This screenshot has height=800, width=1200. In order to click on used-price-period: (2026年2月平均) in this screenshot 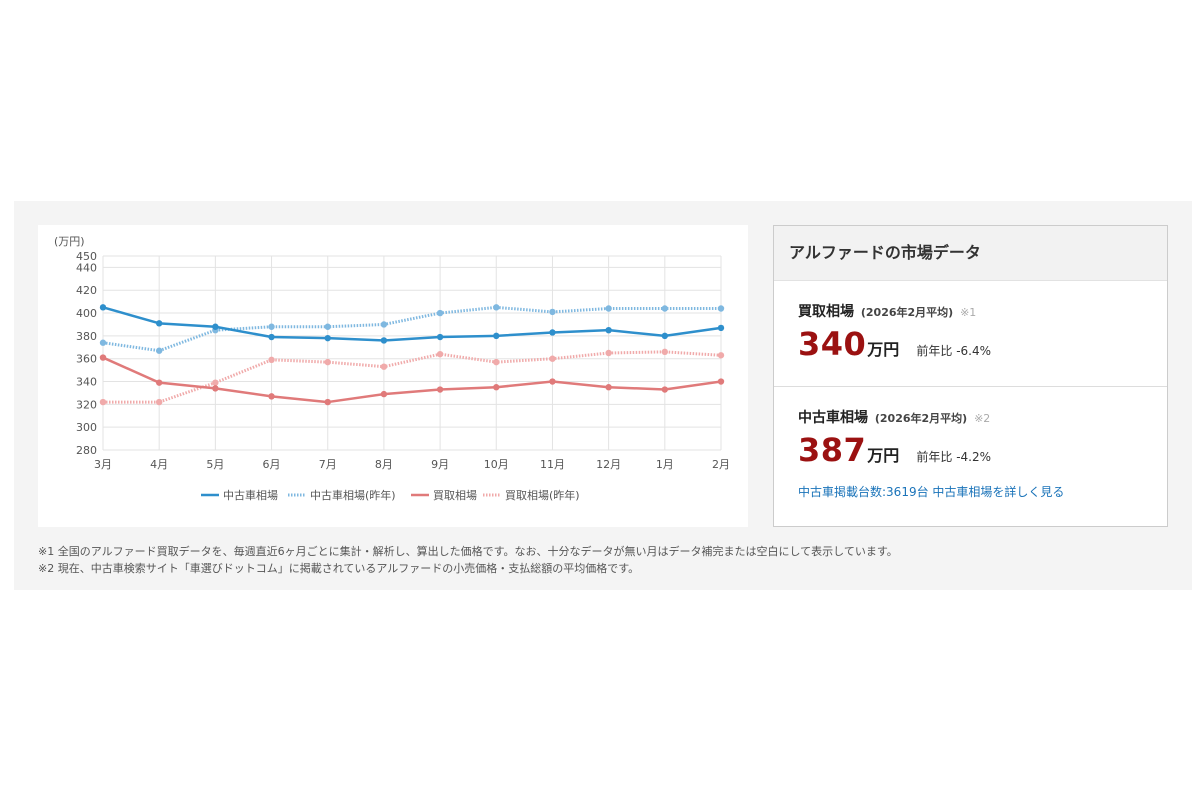, I will do `click(921, 418)`.